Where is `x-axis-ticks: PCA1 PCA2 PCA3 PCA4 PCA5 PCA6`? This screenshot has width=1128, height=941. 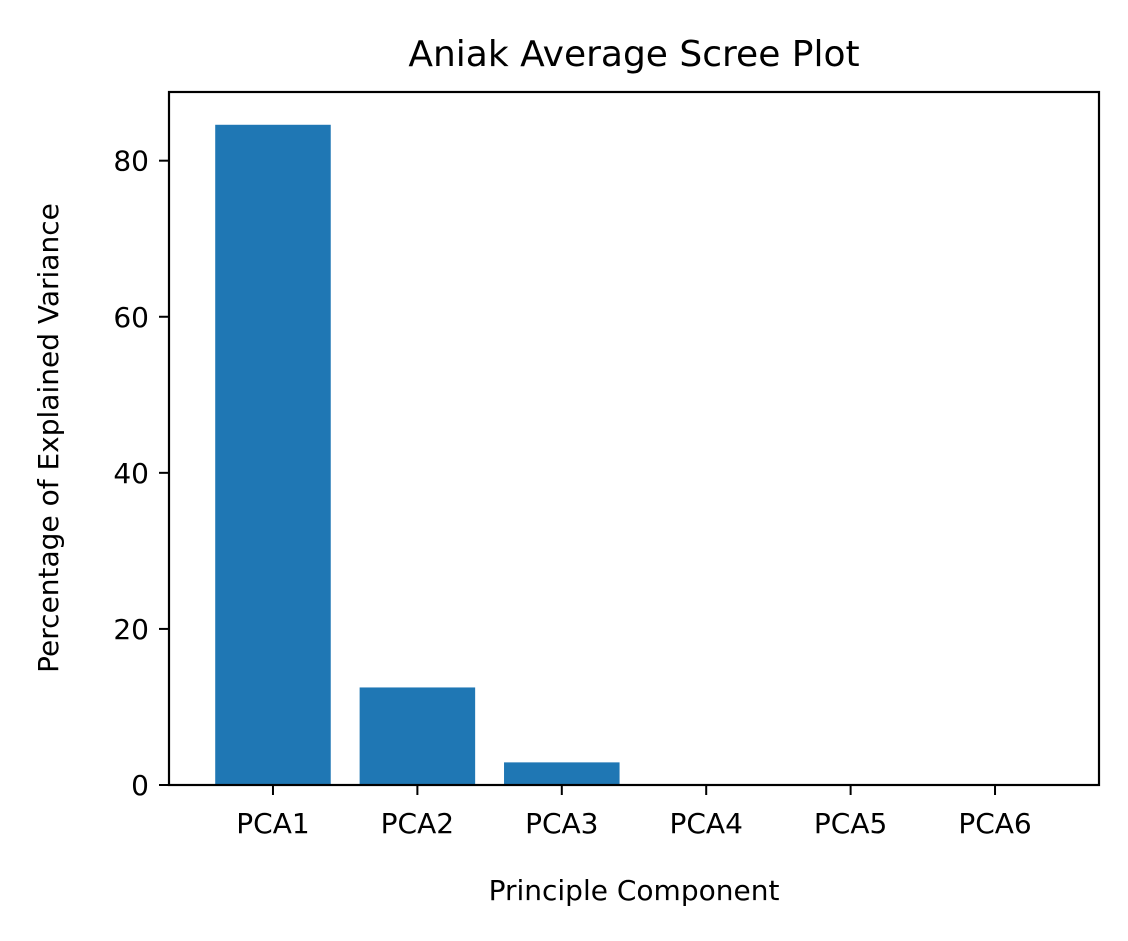 x-axis-ticks: PCA1 PCA2 PCA3 PCA4 PCA5 PCA6 is located at coordinates (634, 812).